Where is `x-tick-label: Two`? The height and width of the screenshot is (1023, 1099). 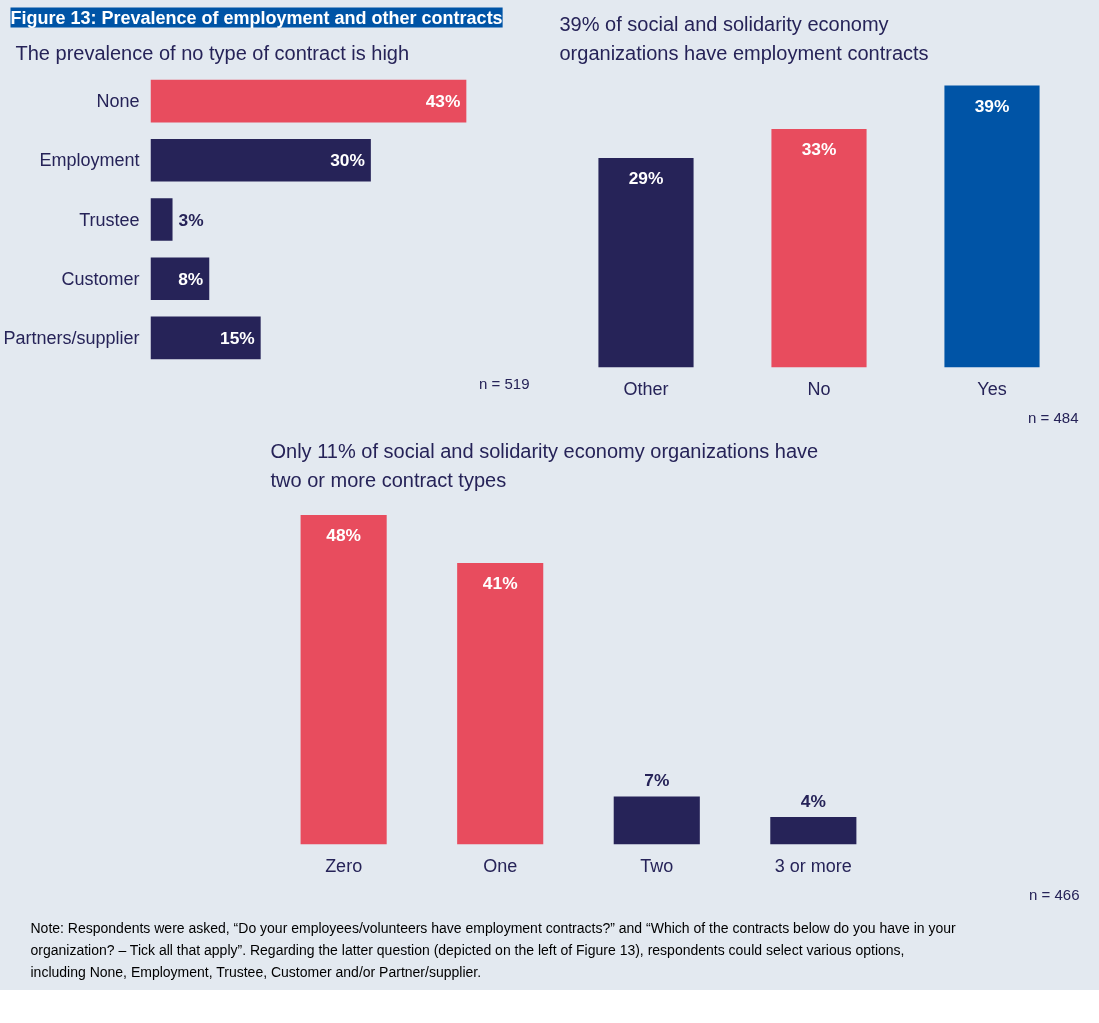
x-tick-label: Two is located at coordinates (657, 865).